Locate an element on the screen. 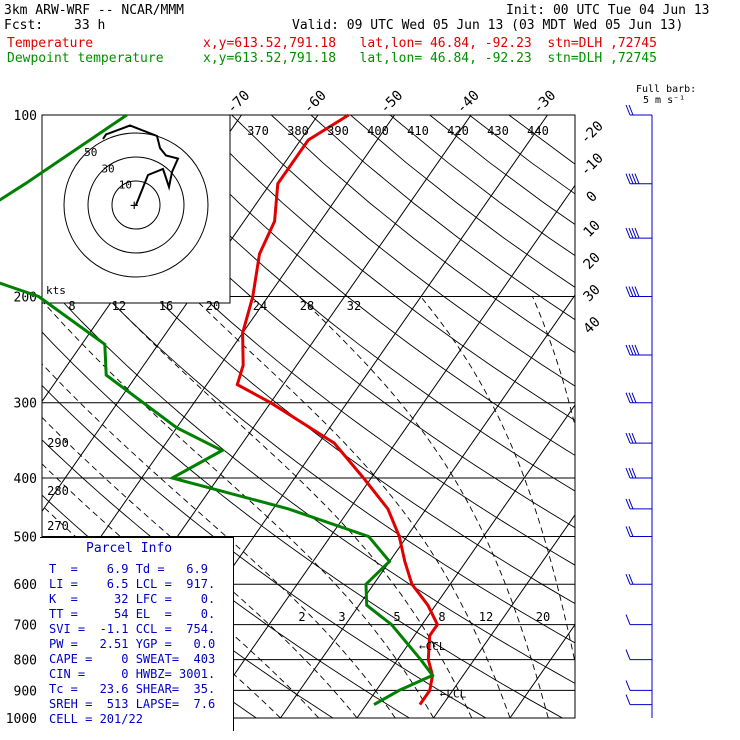 This screenshot has width=740, height=740. mixing-ratio-label: 24 is located at coordinates (260, 306).